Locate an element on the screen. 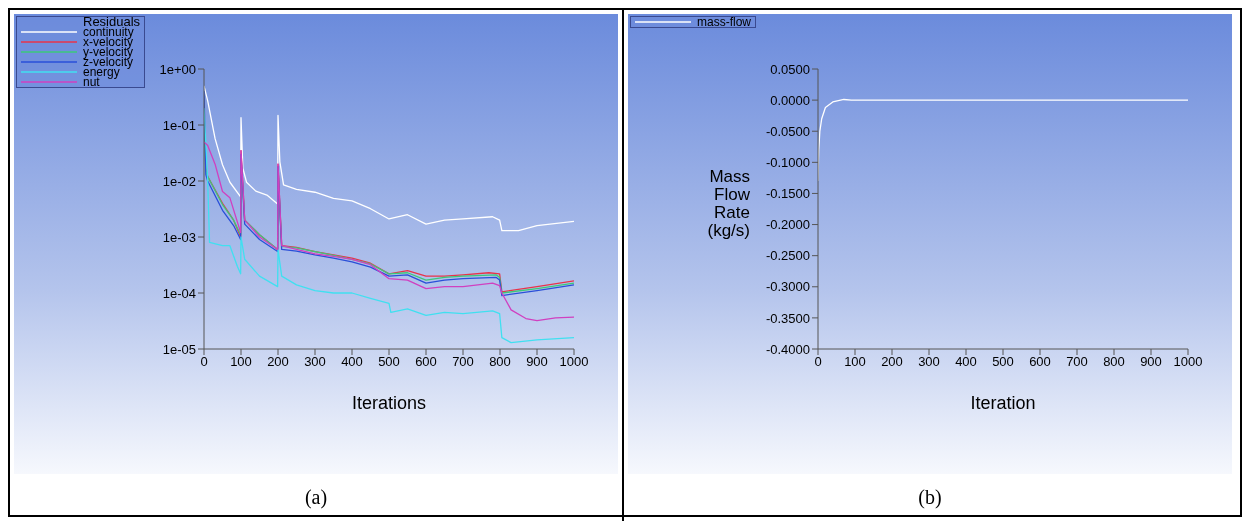 This screenshot has height=521, width=1250. y-tick-label: -0.3000 is located at coordinates (787, 287).